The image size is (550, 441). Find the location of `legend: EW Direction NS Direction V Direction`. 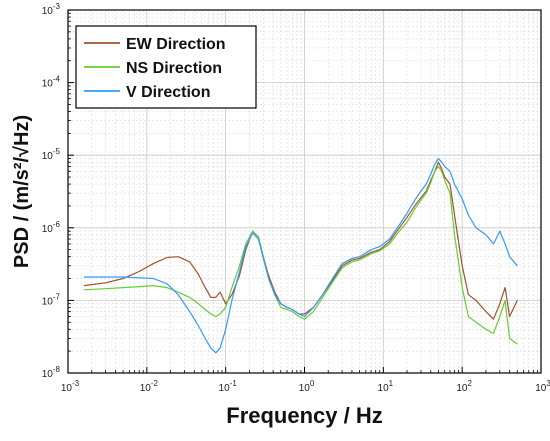

legend: EW Direction NS Direction V Direction is located at coordinates (166, 67).